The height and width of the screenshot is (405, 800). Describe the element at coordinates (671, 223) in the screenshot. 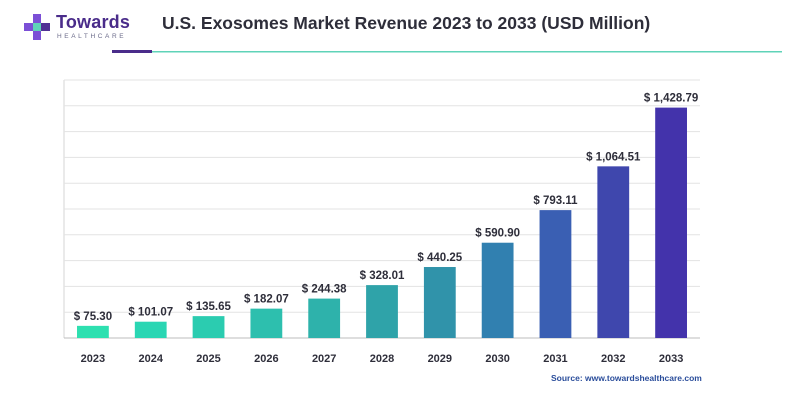

I see `bar-2033` at that location.